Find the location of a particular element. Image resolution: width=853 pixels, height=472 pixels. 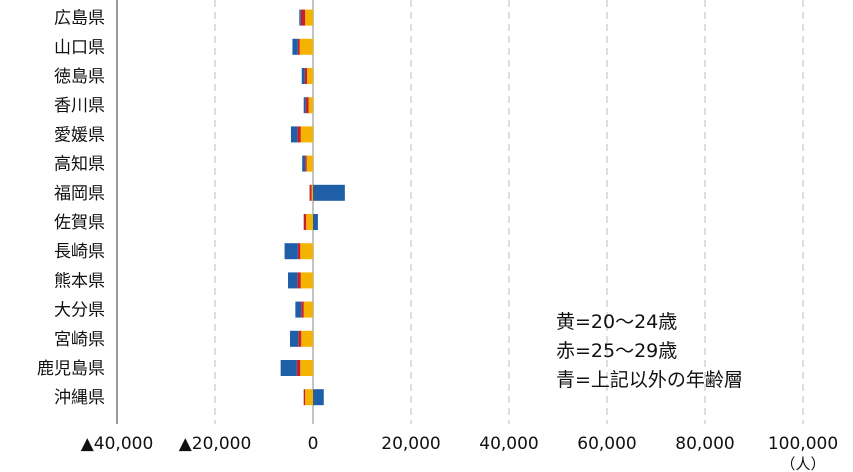

x-tick-label: 100,000 is located at coordinates (803, 444).